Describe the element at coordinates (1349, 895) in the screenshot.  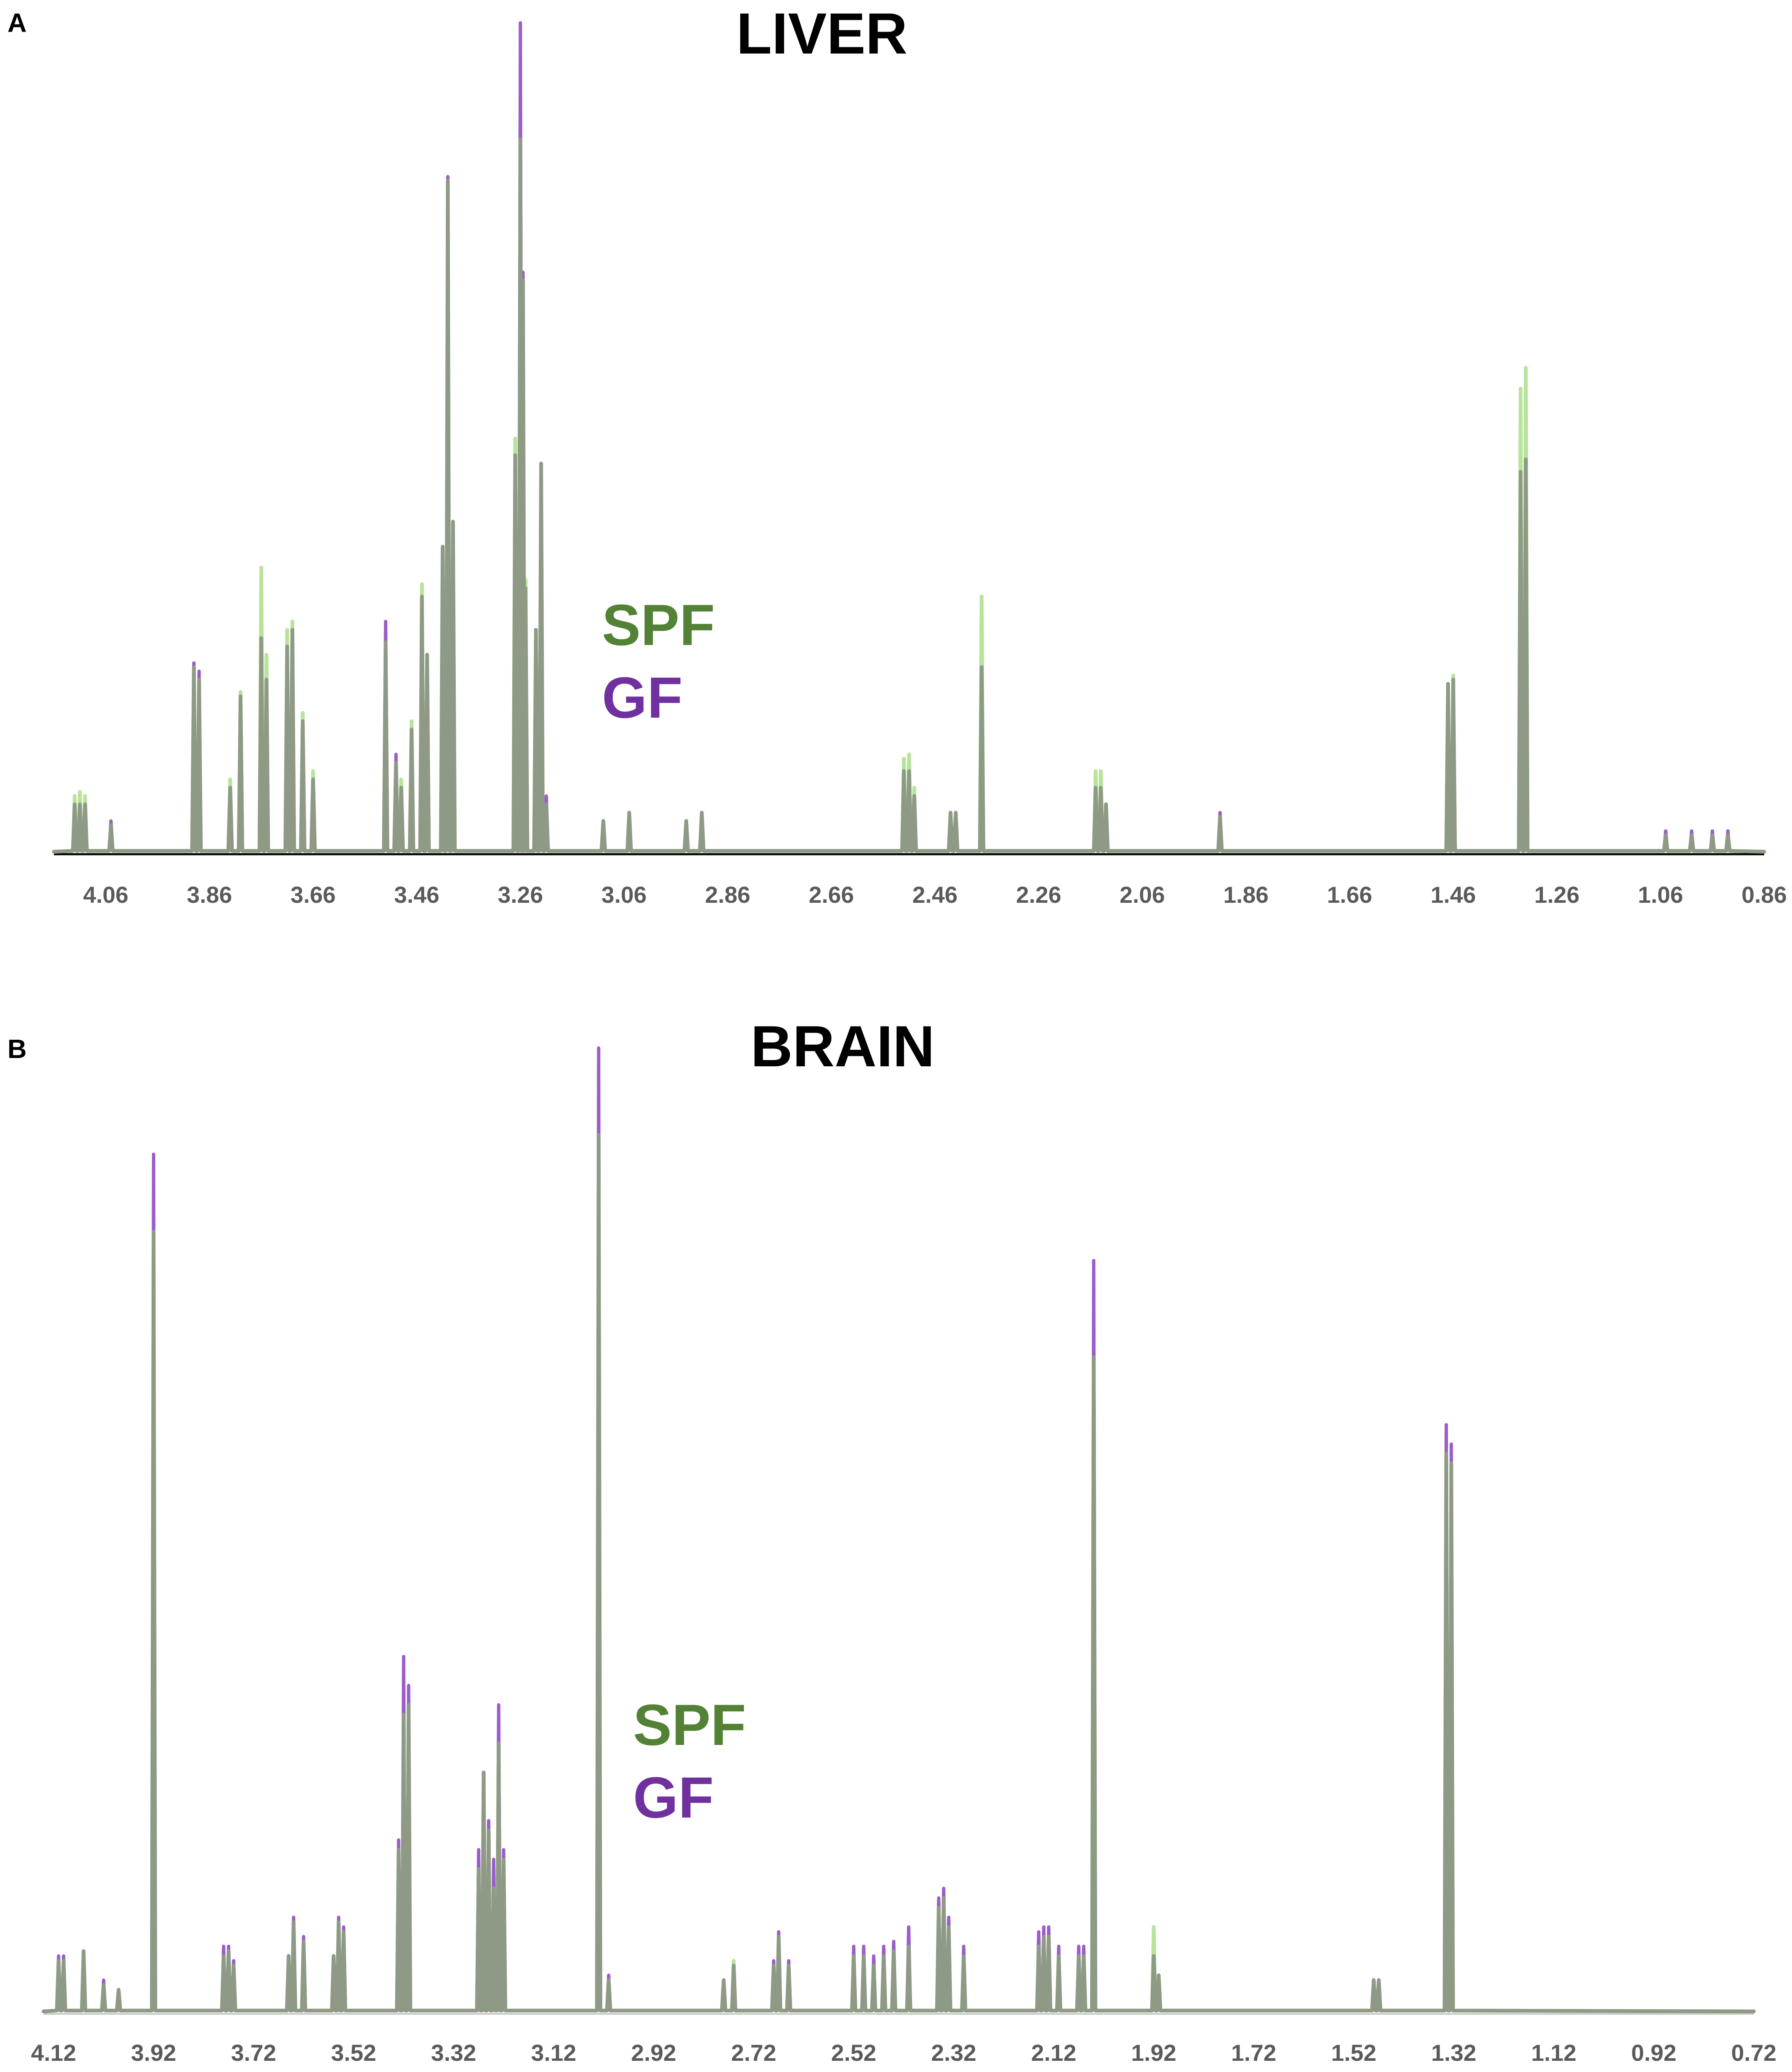
I see `x-tick-label: 1.66` at that location.